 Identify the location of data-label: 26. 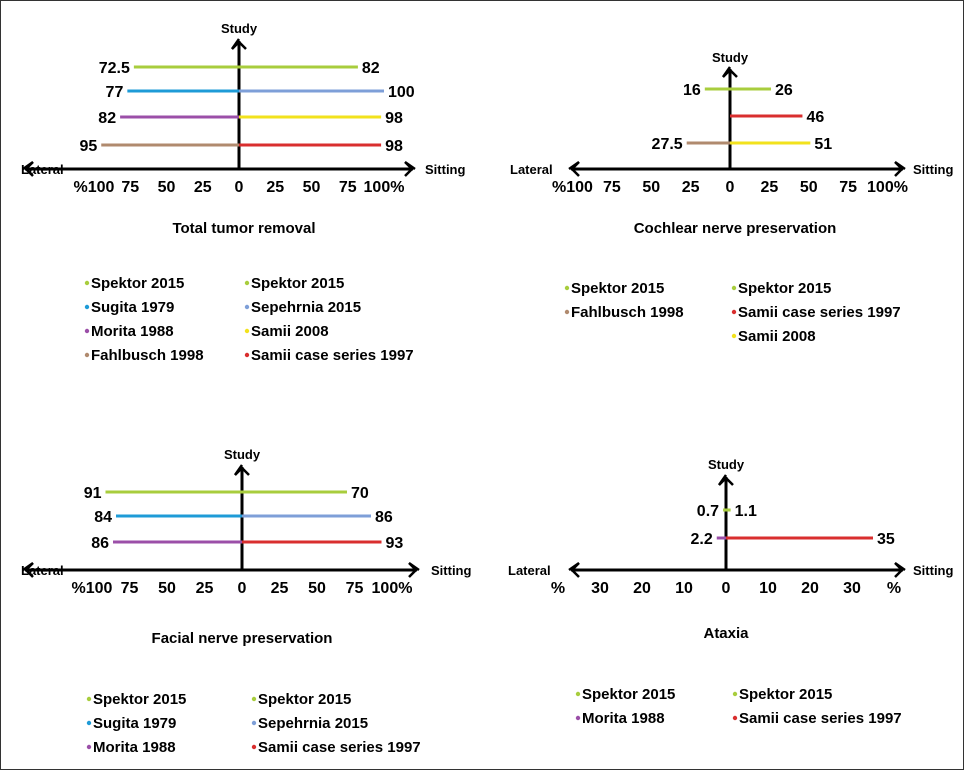
(784, 90).